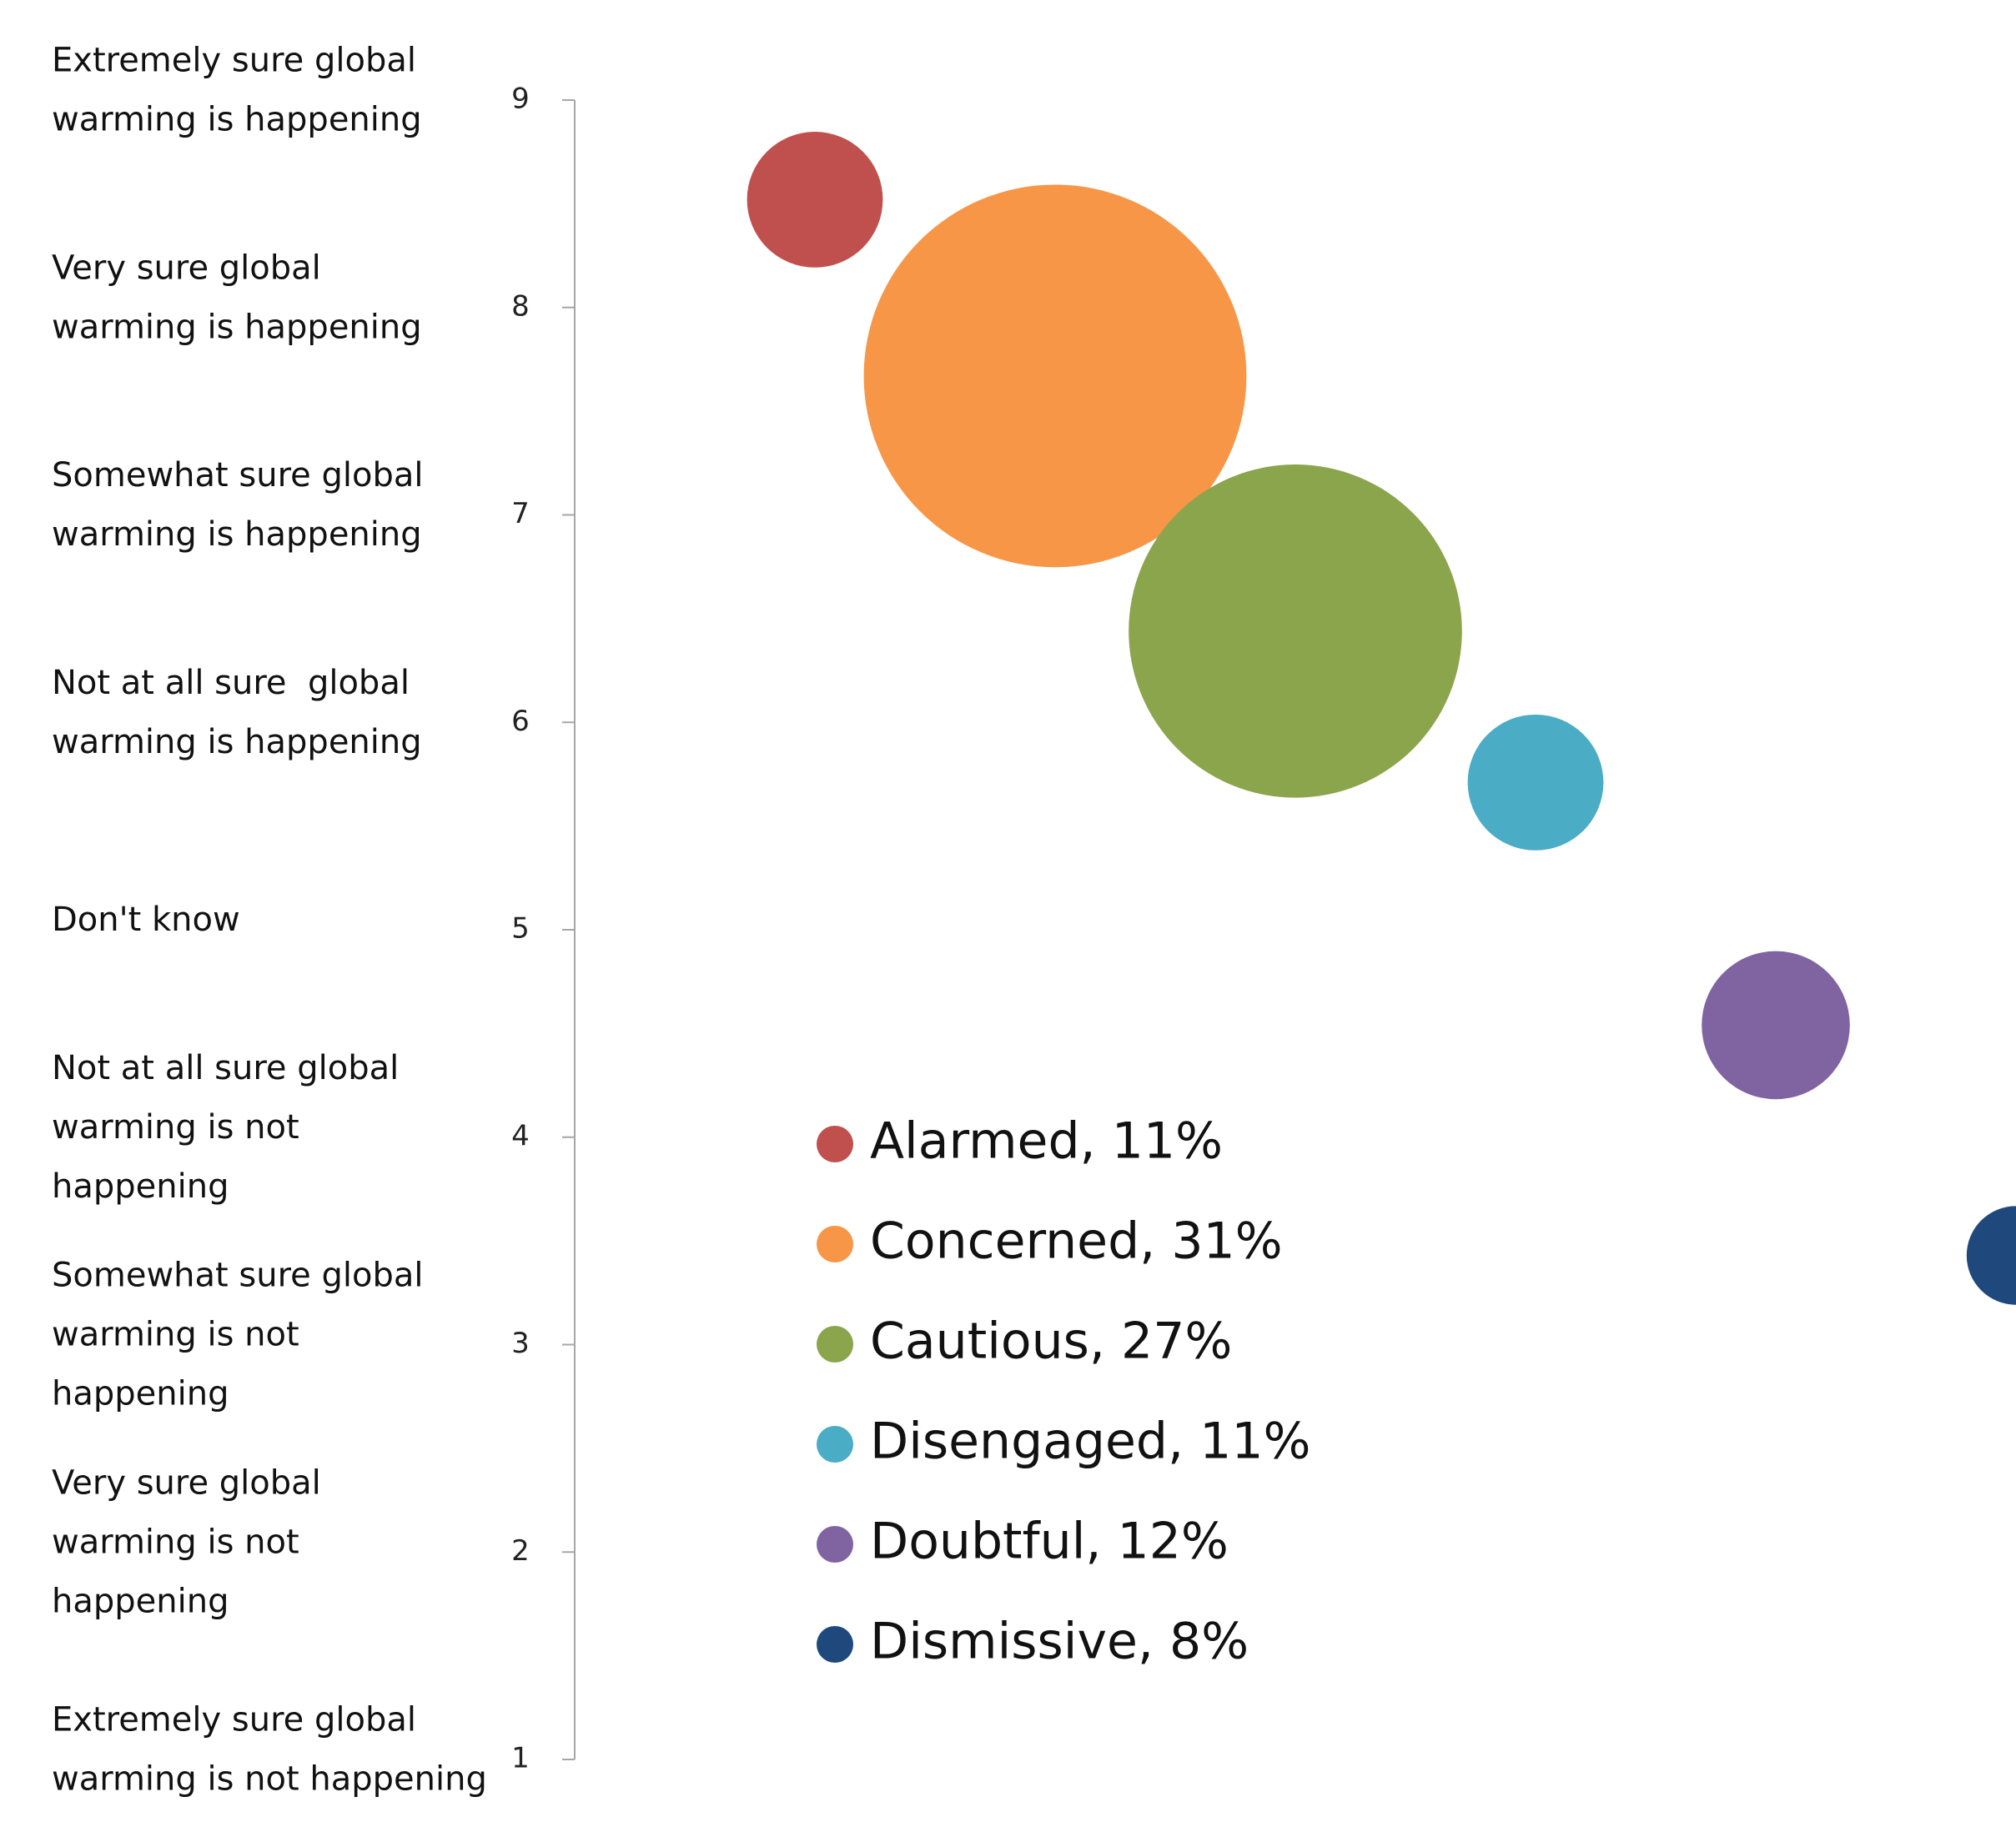  I want to click on y-tick-label: 3, so click(520, 1343).